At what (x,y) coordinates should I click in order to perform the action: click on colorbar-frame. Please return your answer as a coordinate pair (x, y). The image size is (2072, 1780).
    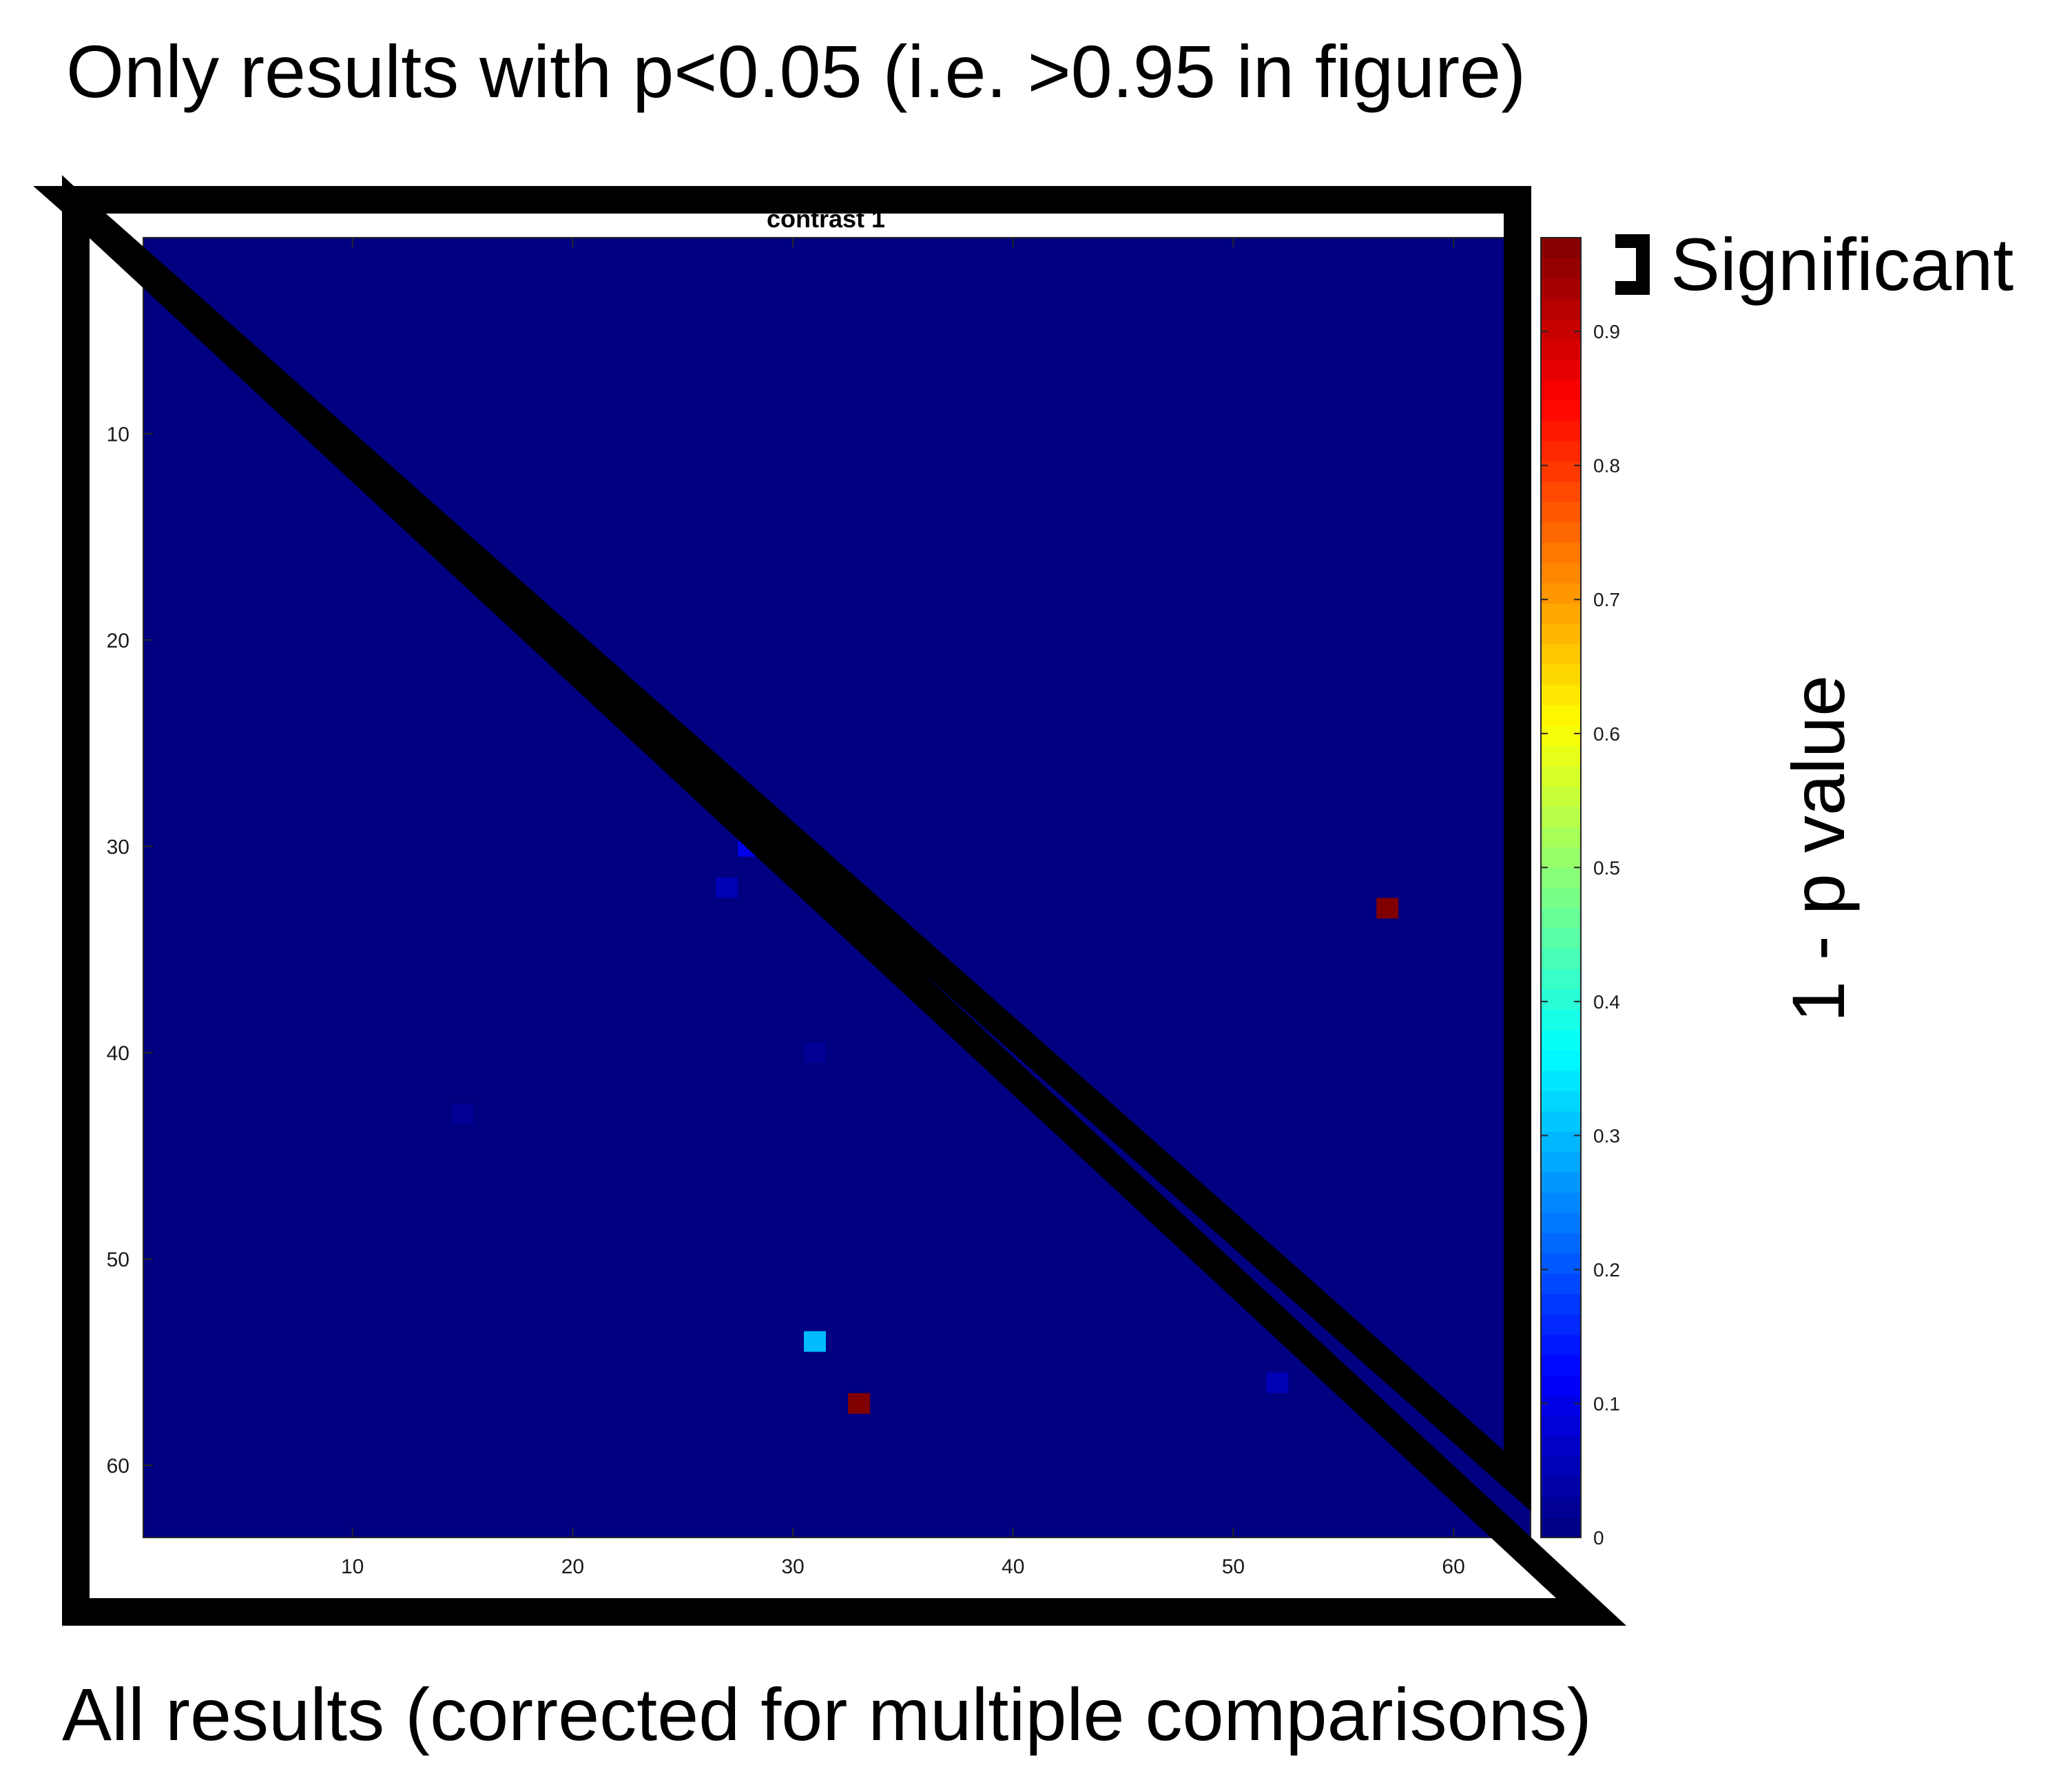
    Looking at the image, I should click on (1561, 887).